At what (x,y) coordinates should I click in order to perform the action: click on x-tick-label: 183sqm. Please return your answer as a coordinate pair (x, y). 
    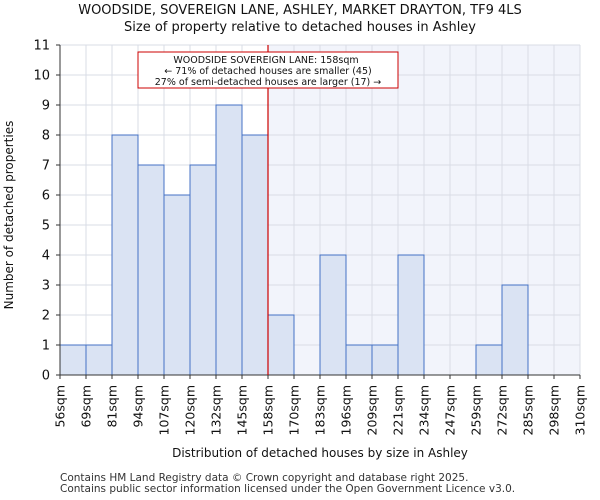
    Looking at the image, I should click on (320, 410).